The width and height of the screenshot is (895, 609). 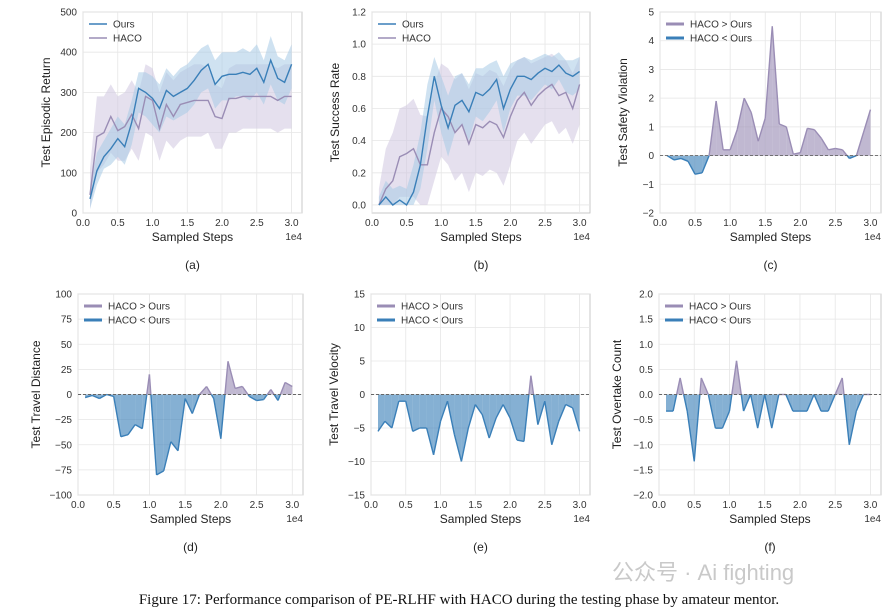 I want to click on y-axis: −15 −10 −5 0 5 10 15, so click(x=469, y=396).